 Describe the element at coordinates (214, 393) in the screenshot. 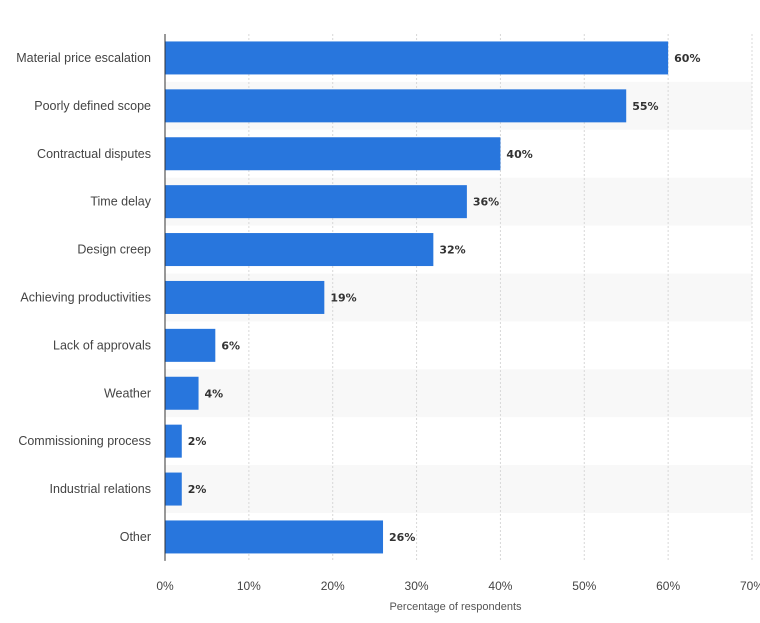

I see `value-label: 4%` at that location.